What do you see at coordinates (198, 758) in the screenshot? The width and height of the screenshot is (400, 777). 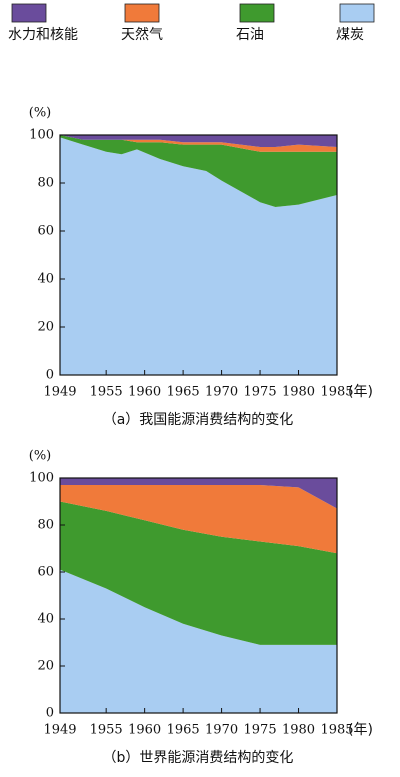 I see `chart-title: （b）世界能源消费结构的变化` at bounding box center [198, 758].